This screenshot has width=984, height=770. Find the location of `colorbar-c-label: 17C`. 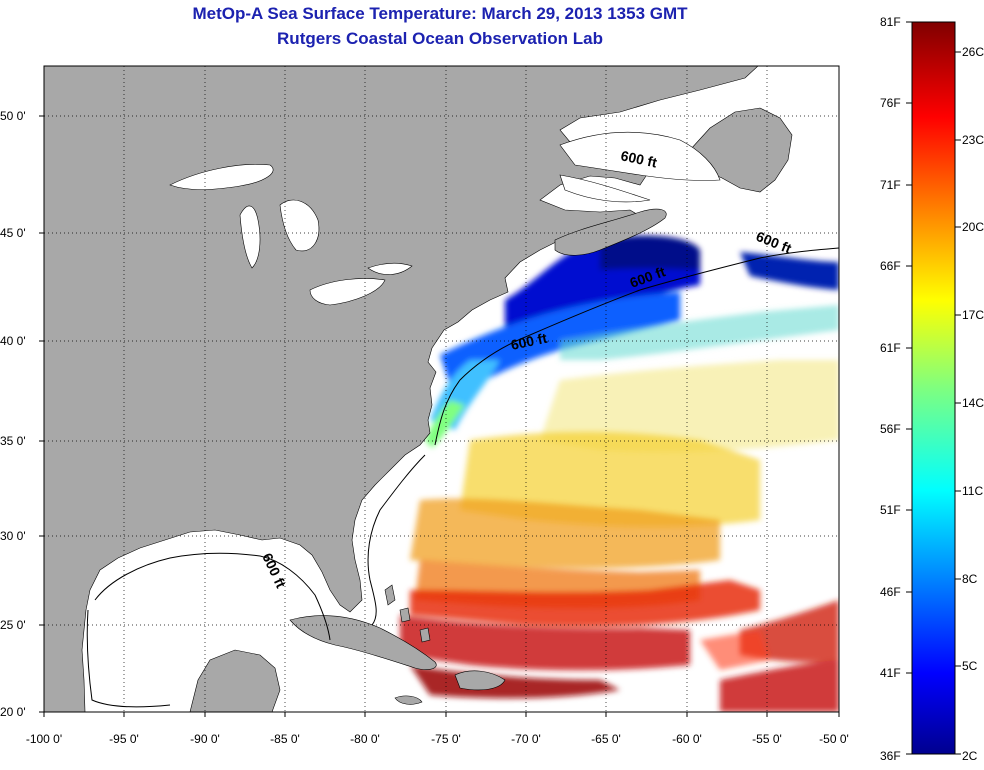

colorbar-c-label: 17C is located at coordinates (973, 315).